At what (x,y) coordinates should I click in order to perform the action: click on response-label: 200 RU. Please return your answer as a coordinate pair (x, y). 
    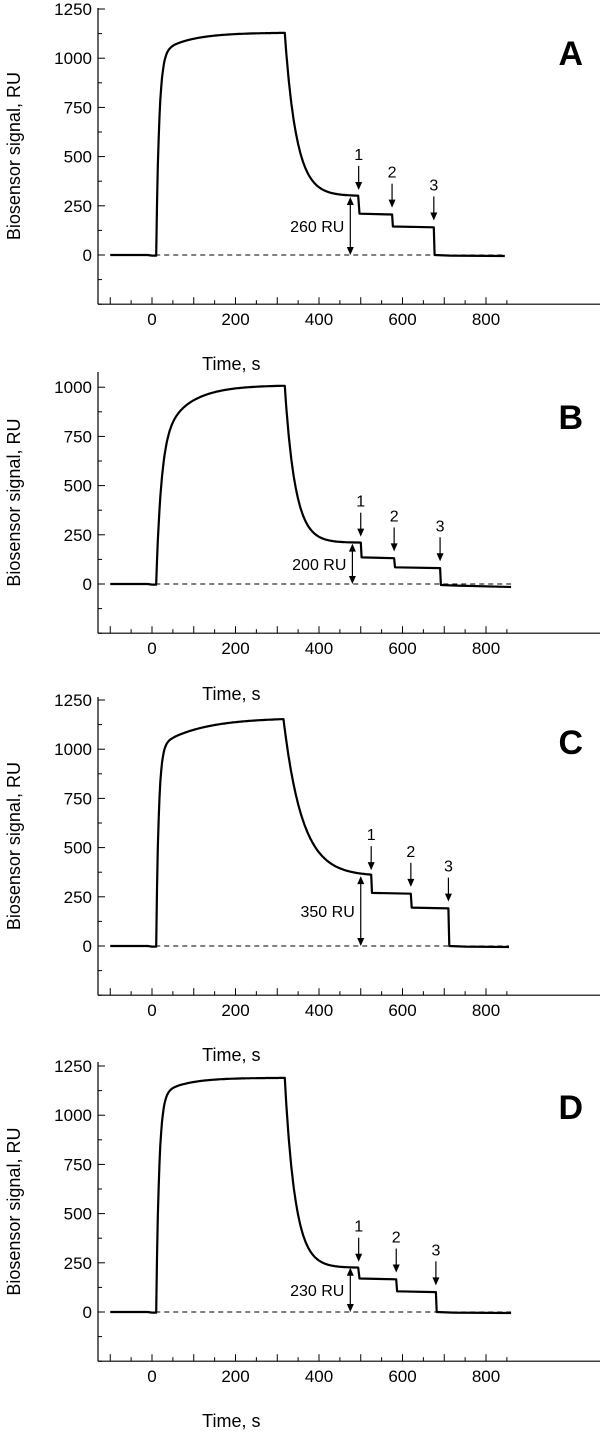
    Looking at the image, I should click on (319, 565).